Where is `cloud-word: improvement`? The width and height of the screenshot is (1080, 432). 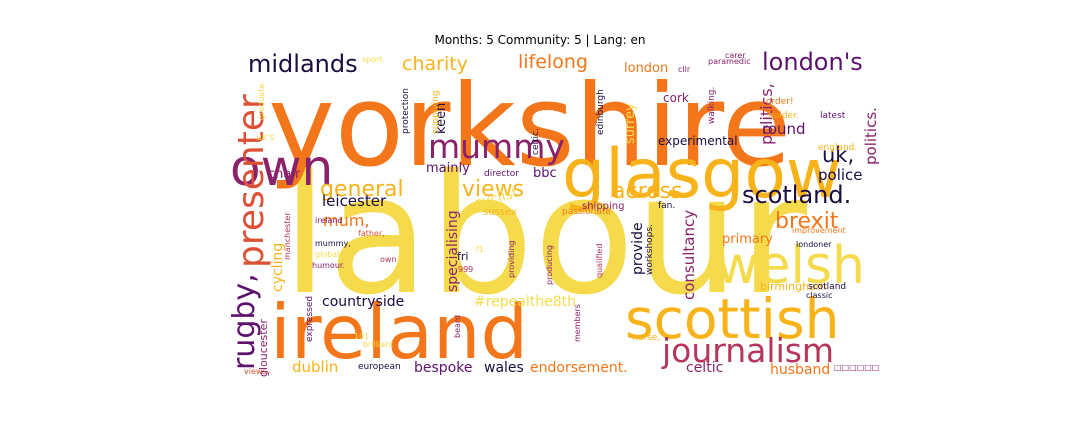 cloud-word: improvement is located at coordinates (819, 230).